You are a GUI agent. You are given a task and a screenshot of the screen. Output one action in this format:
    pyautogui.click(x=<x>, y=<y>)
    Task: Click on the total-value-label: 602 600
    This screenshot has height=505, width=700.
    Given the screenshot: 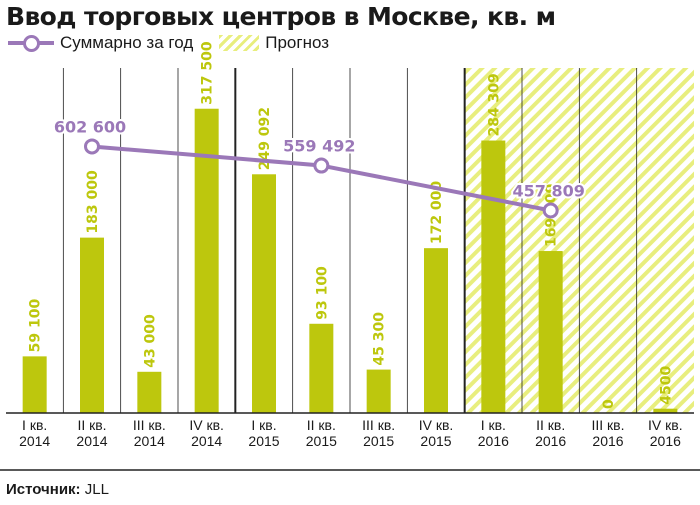 What is the action you would take?
    pyautogui.click(x=90, y=126)
    